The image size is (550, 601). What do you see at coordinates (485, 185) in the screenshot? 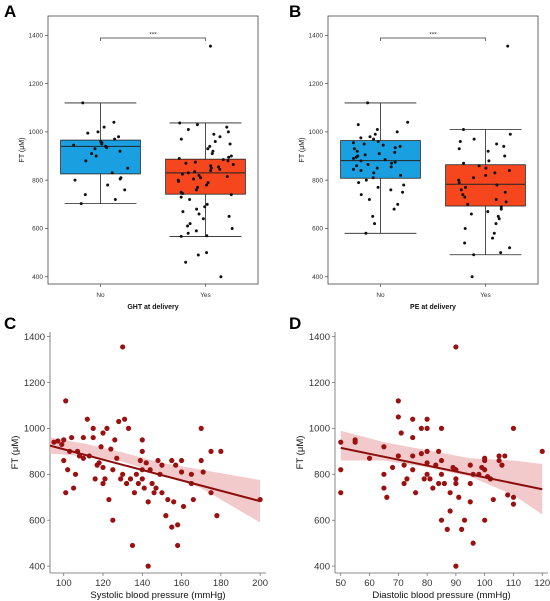
I see `box-yes` at bounding box center [485, 185].